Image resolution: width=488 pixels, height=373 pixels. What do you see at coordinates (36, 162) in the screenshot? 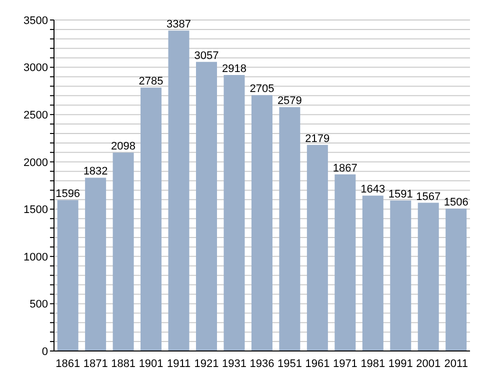
I see `y-tick-label: 2000` at bounding box center [36, 162].